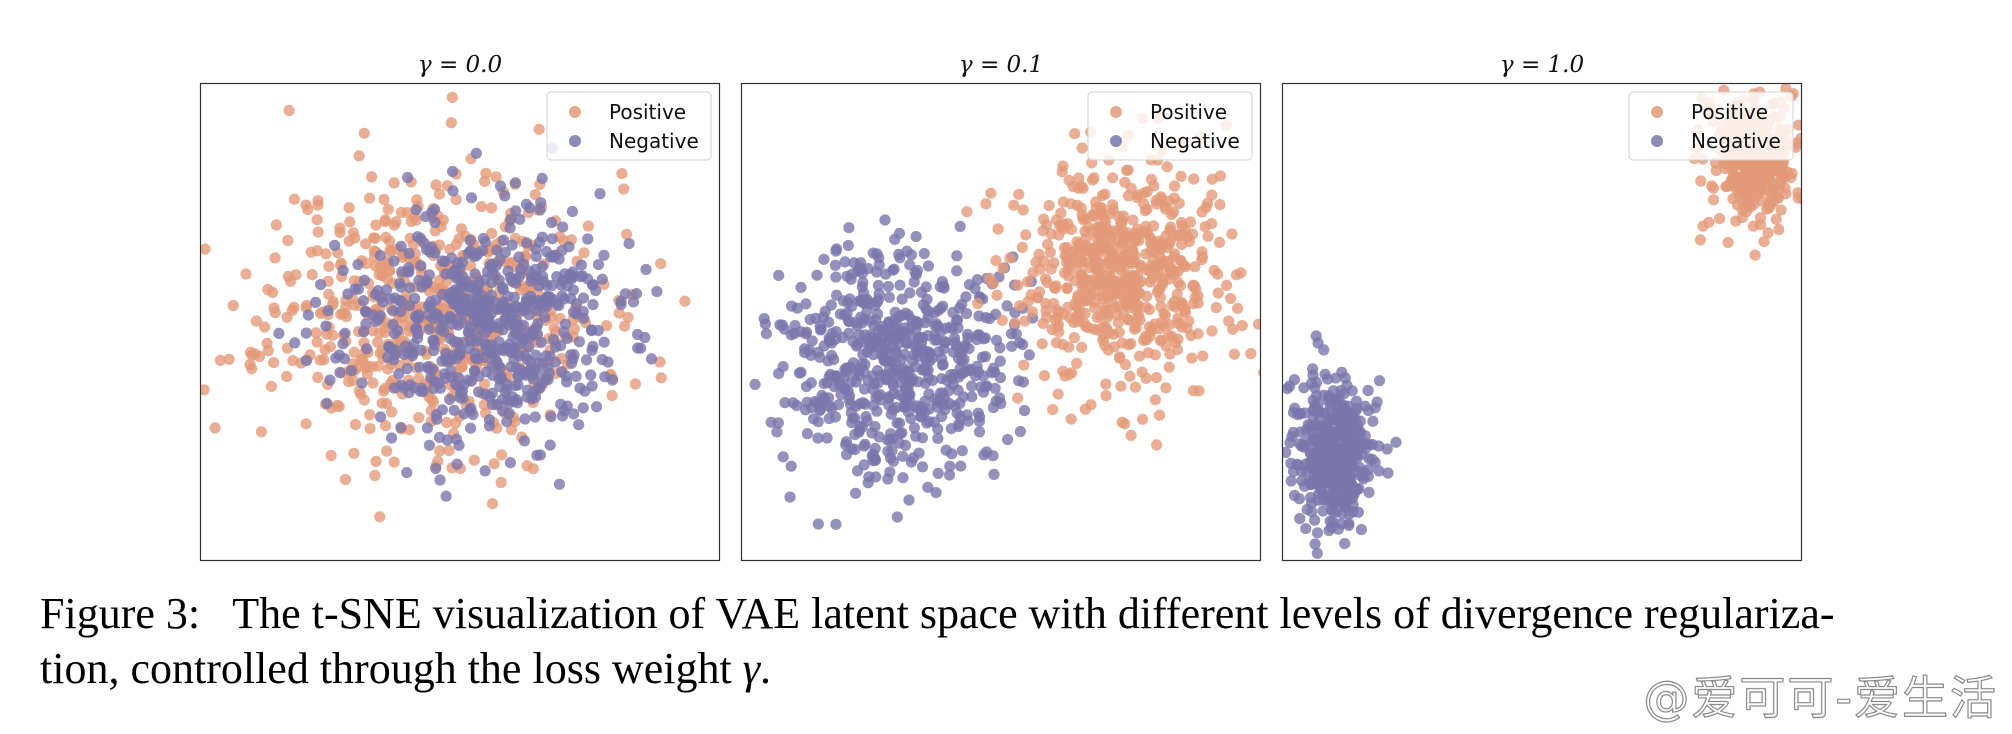  Describe the element at coordinates (751, 668) in the screenshot. I see `caption-gamma-symbol: γ` at that location.